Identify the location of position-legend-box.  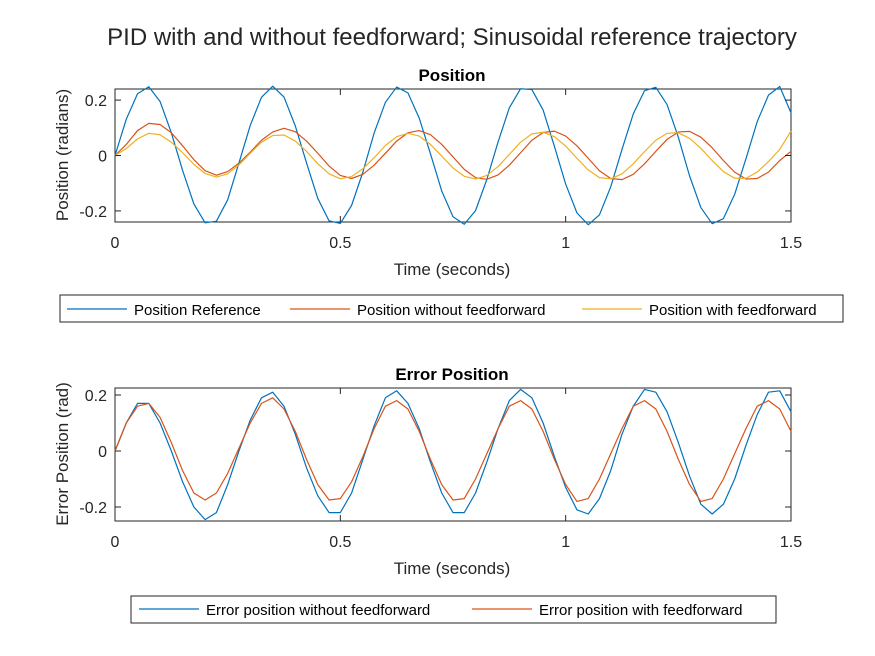
(451, 308).